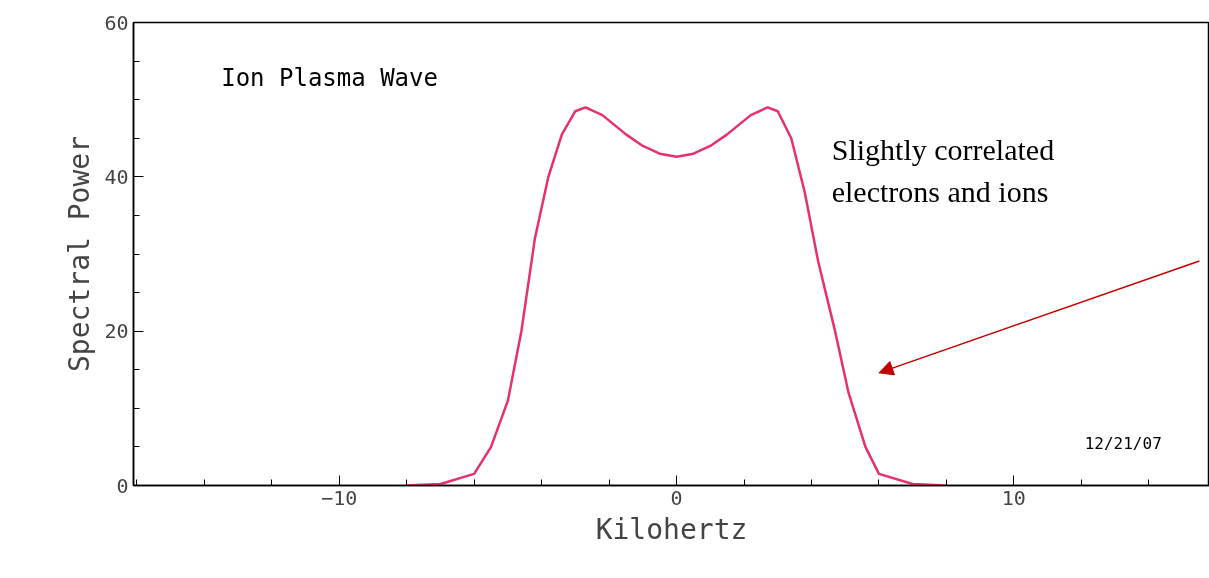 Image resolution: width=1209 pixels, height=578 pixels. What do you see at coordinates (676, 497) in the screenshot?
I see `x-tick-label: 0` at bounding box center [676, 497].